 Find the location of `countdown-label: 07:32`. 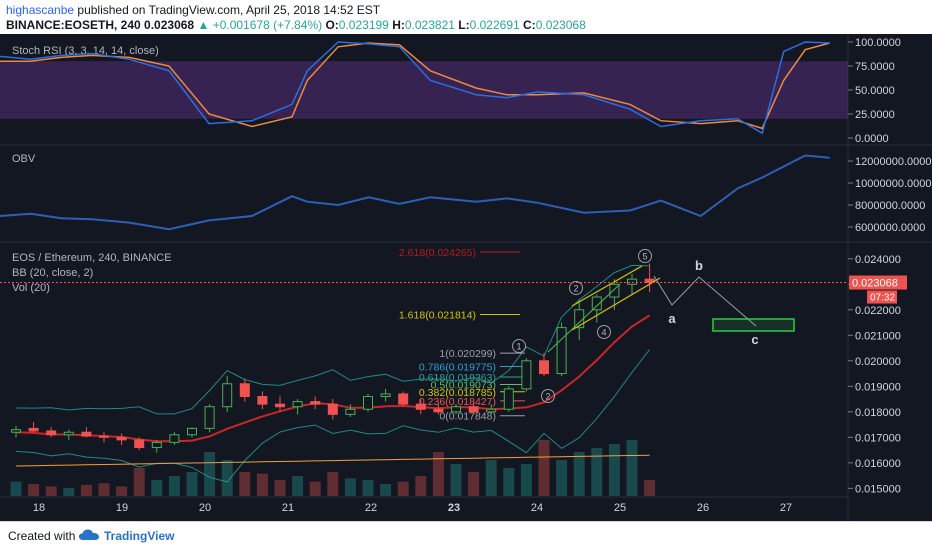

countdown-label: 07:32 is located at coordinates (882, 298).